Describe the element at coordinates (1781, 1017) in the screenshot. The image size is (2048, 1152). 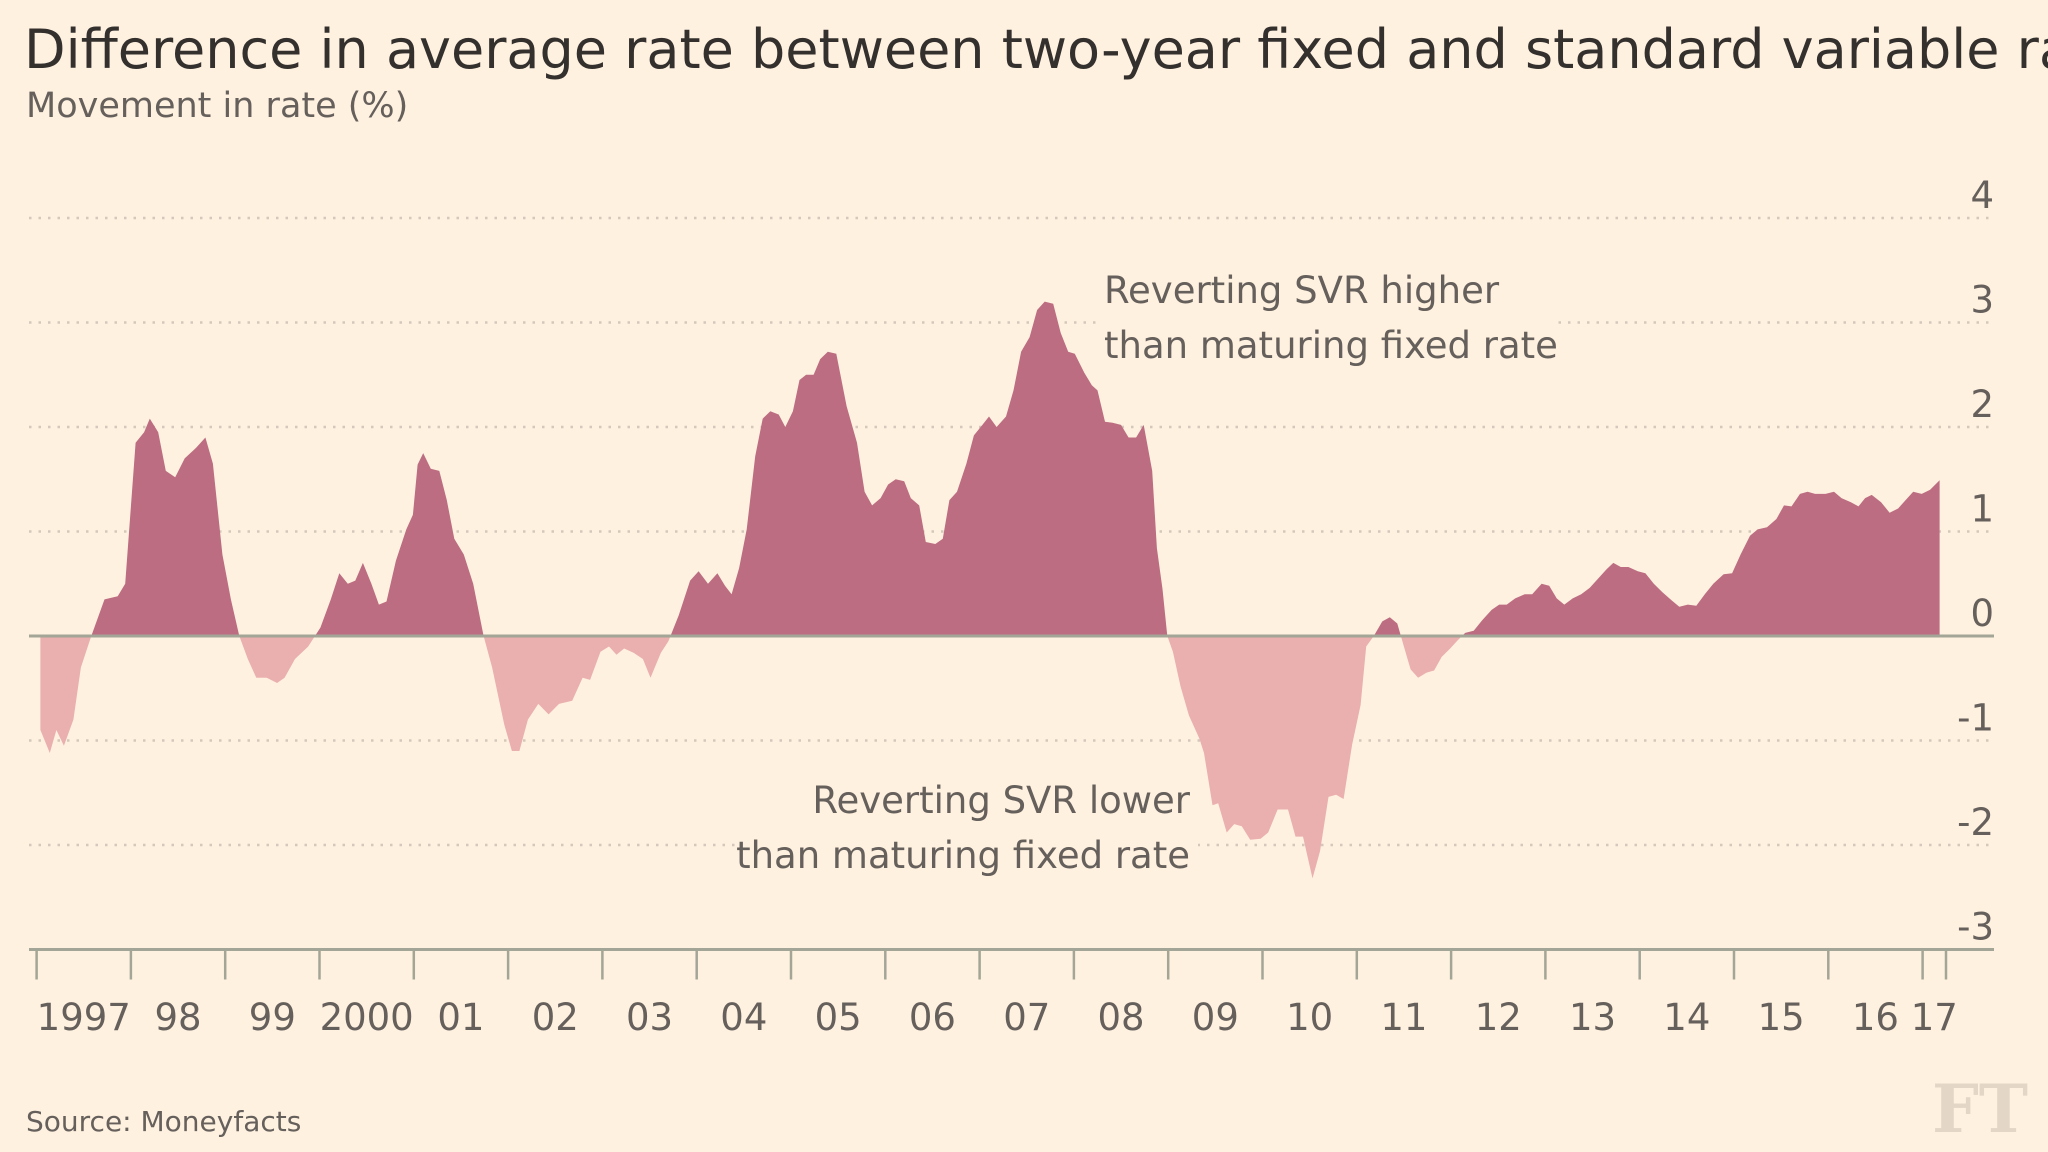
I see `x-tick-label: 15` at that location.